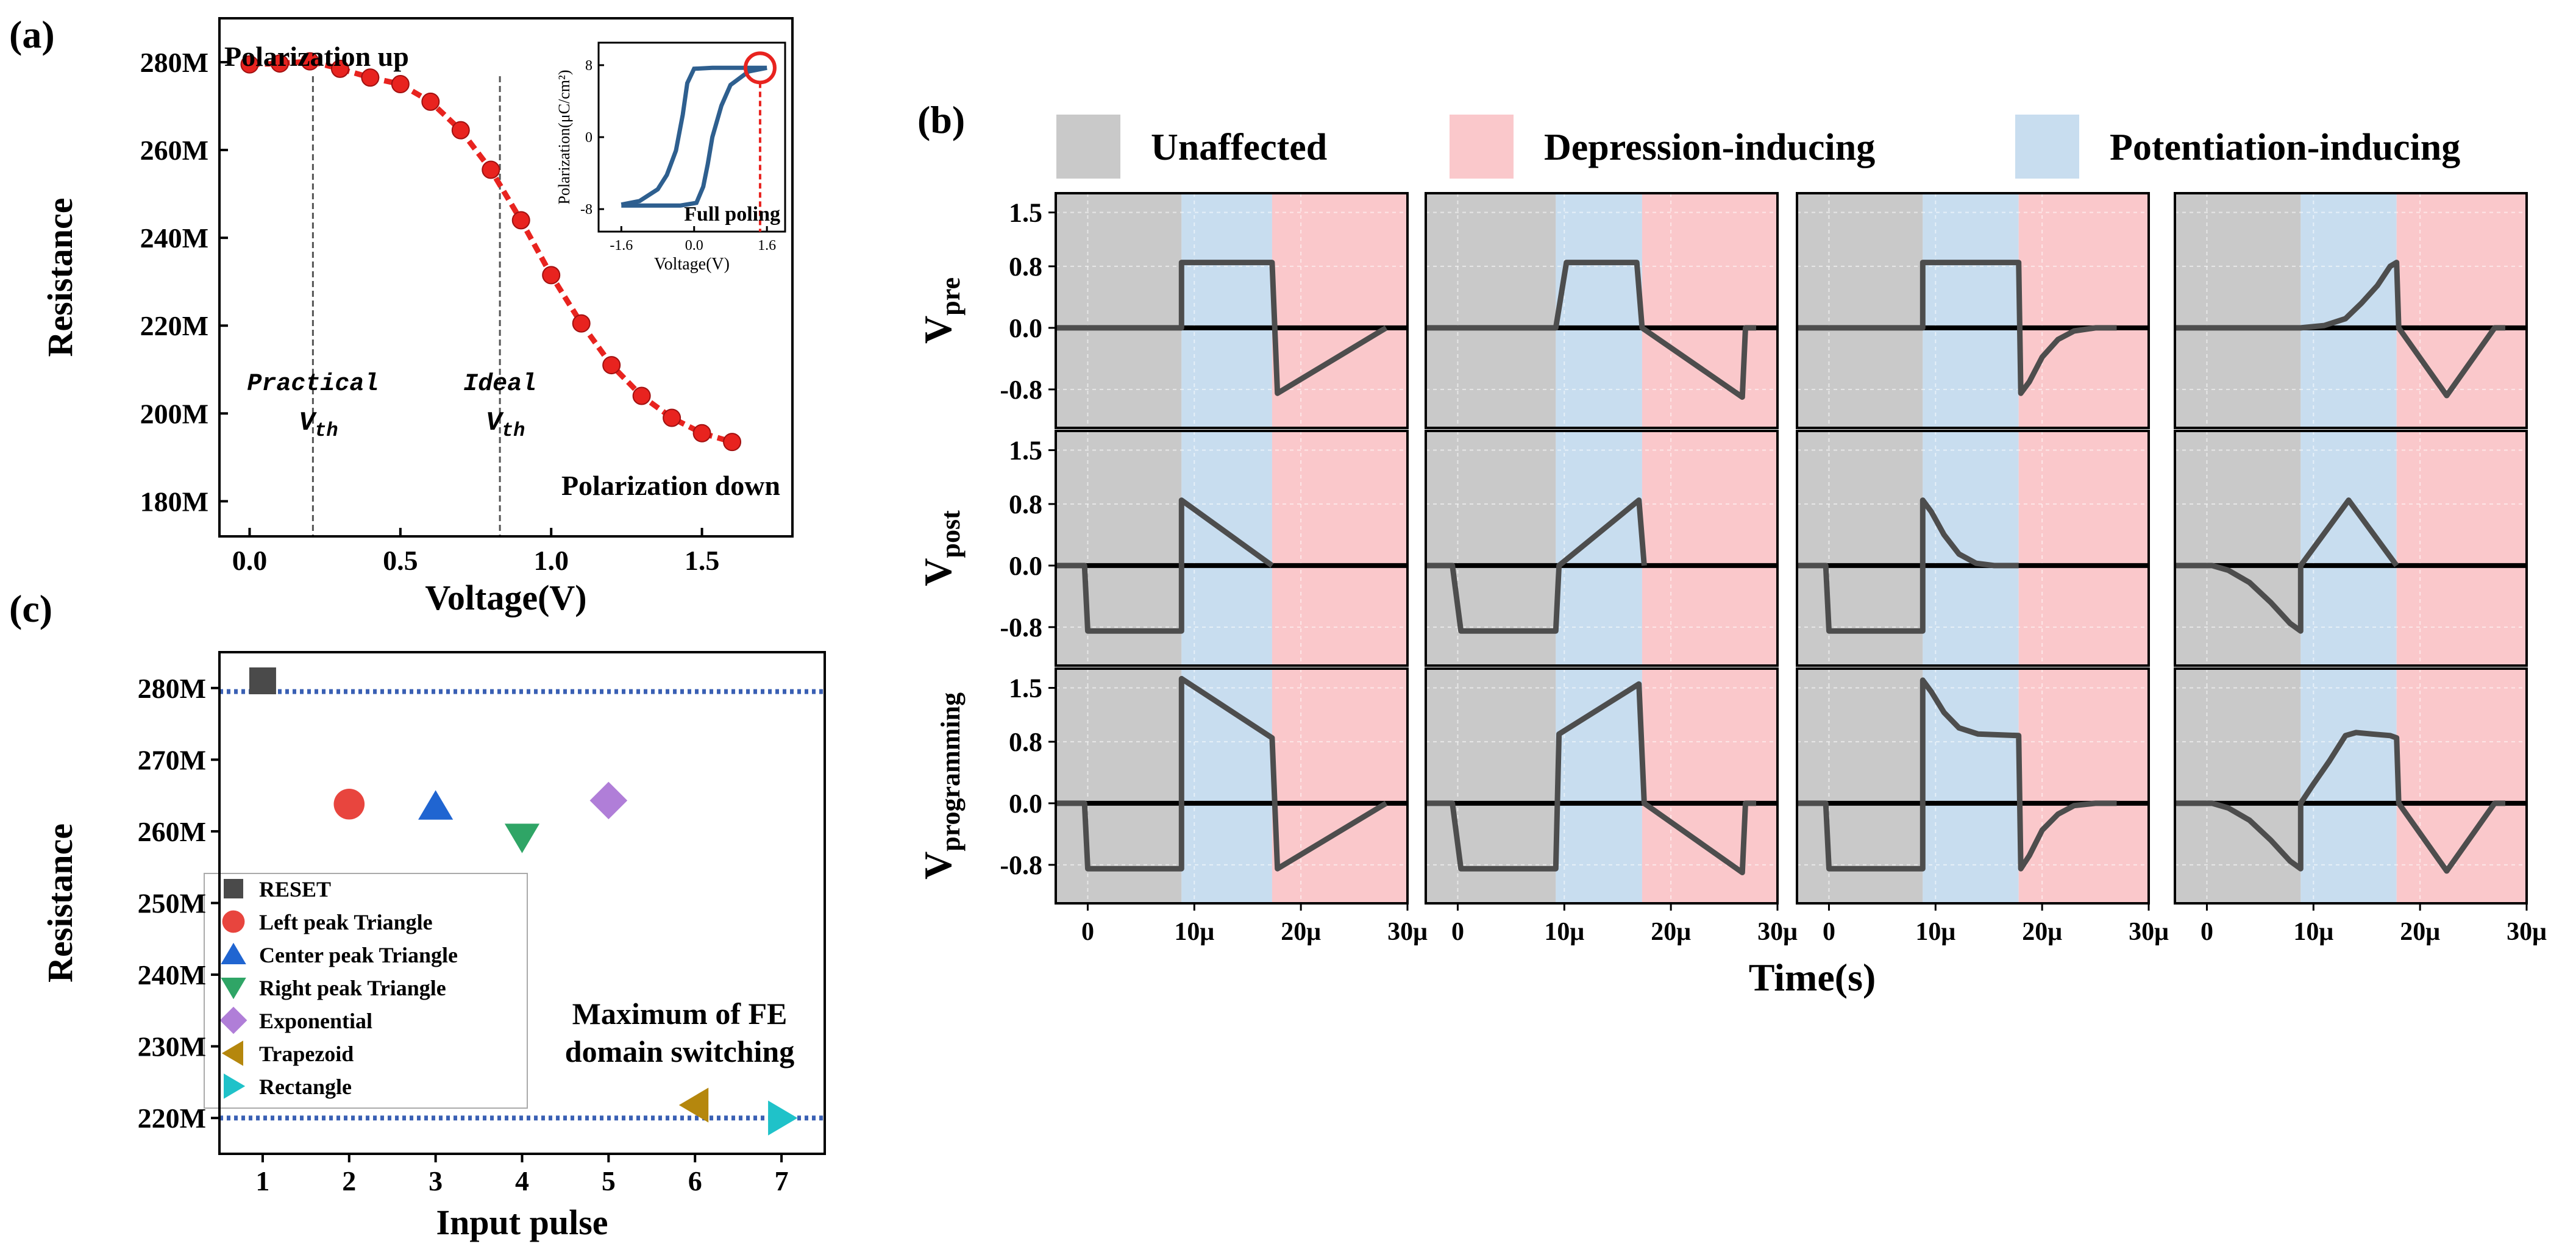 The width and height of the screenshot is (2576, 1255). Describe the element at coordinates (1709, 147) in the screenshot. I see `legend-label: Depression-inducing` at that location.